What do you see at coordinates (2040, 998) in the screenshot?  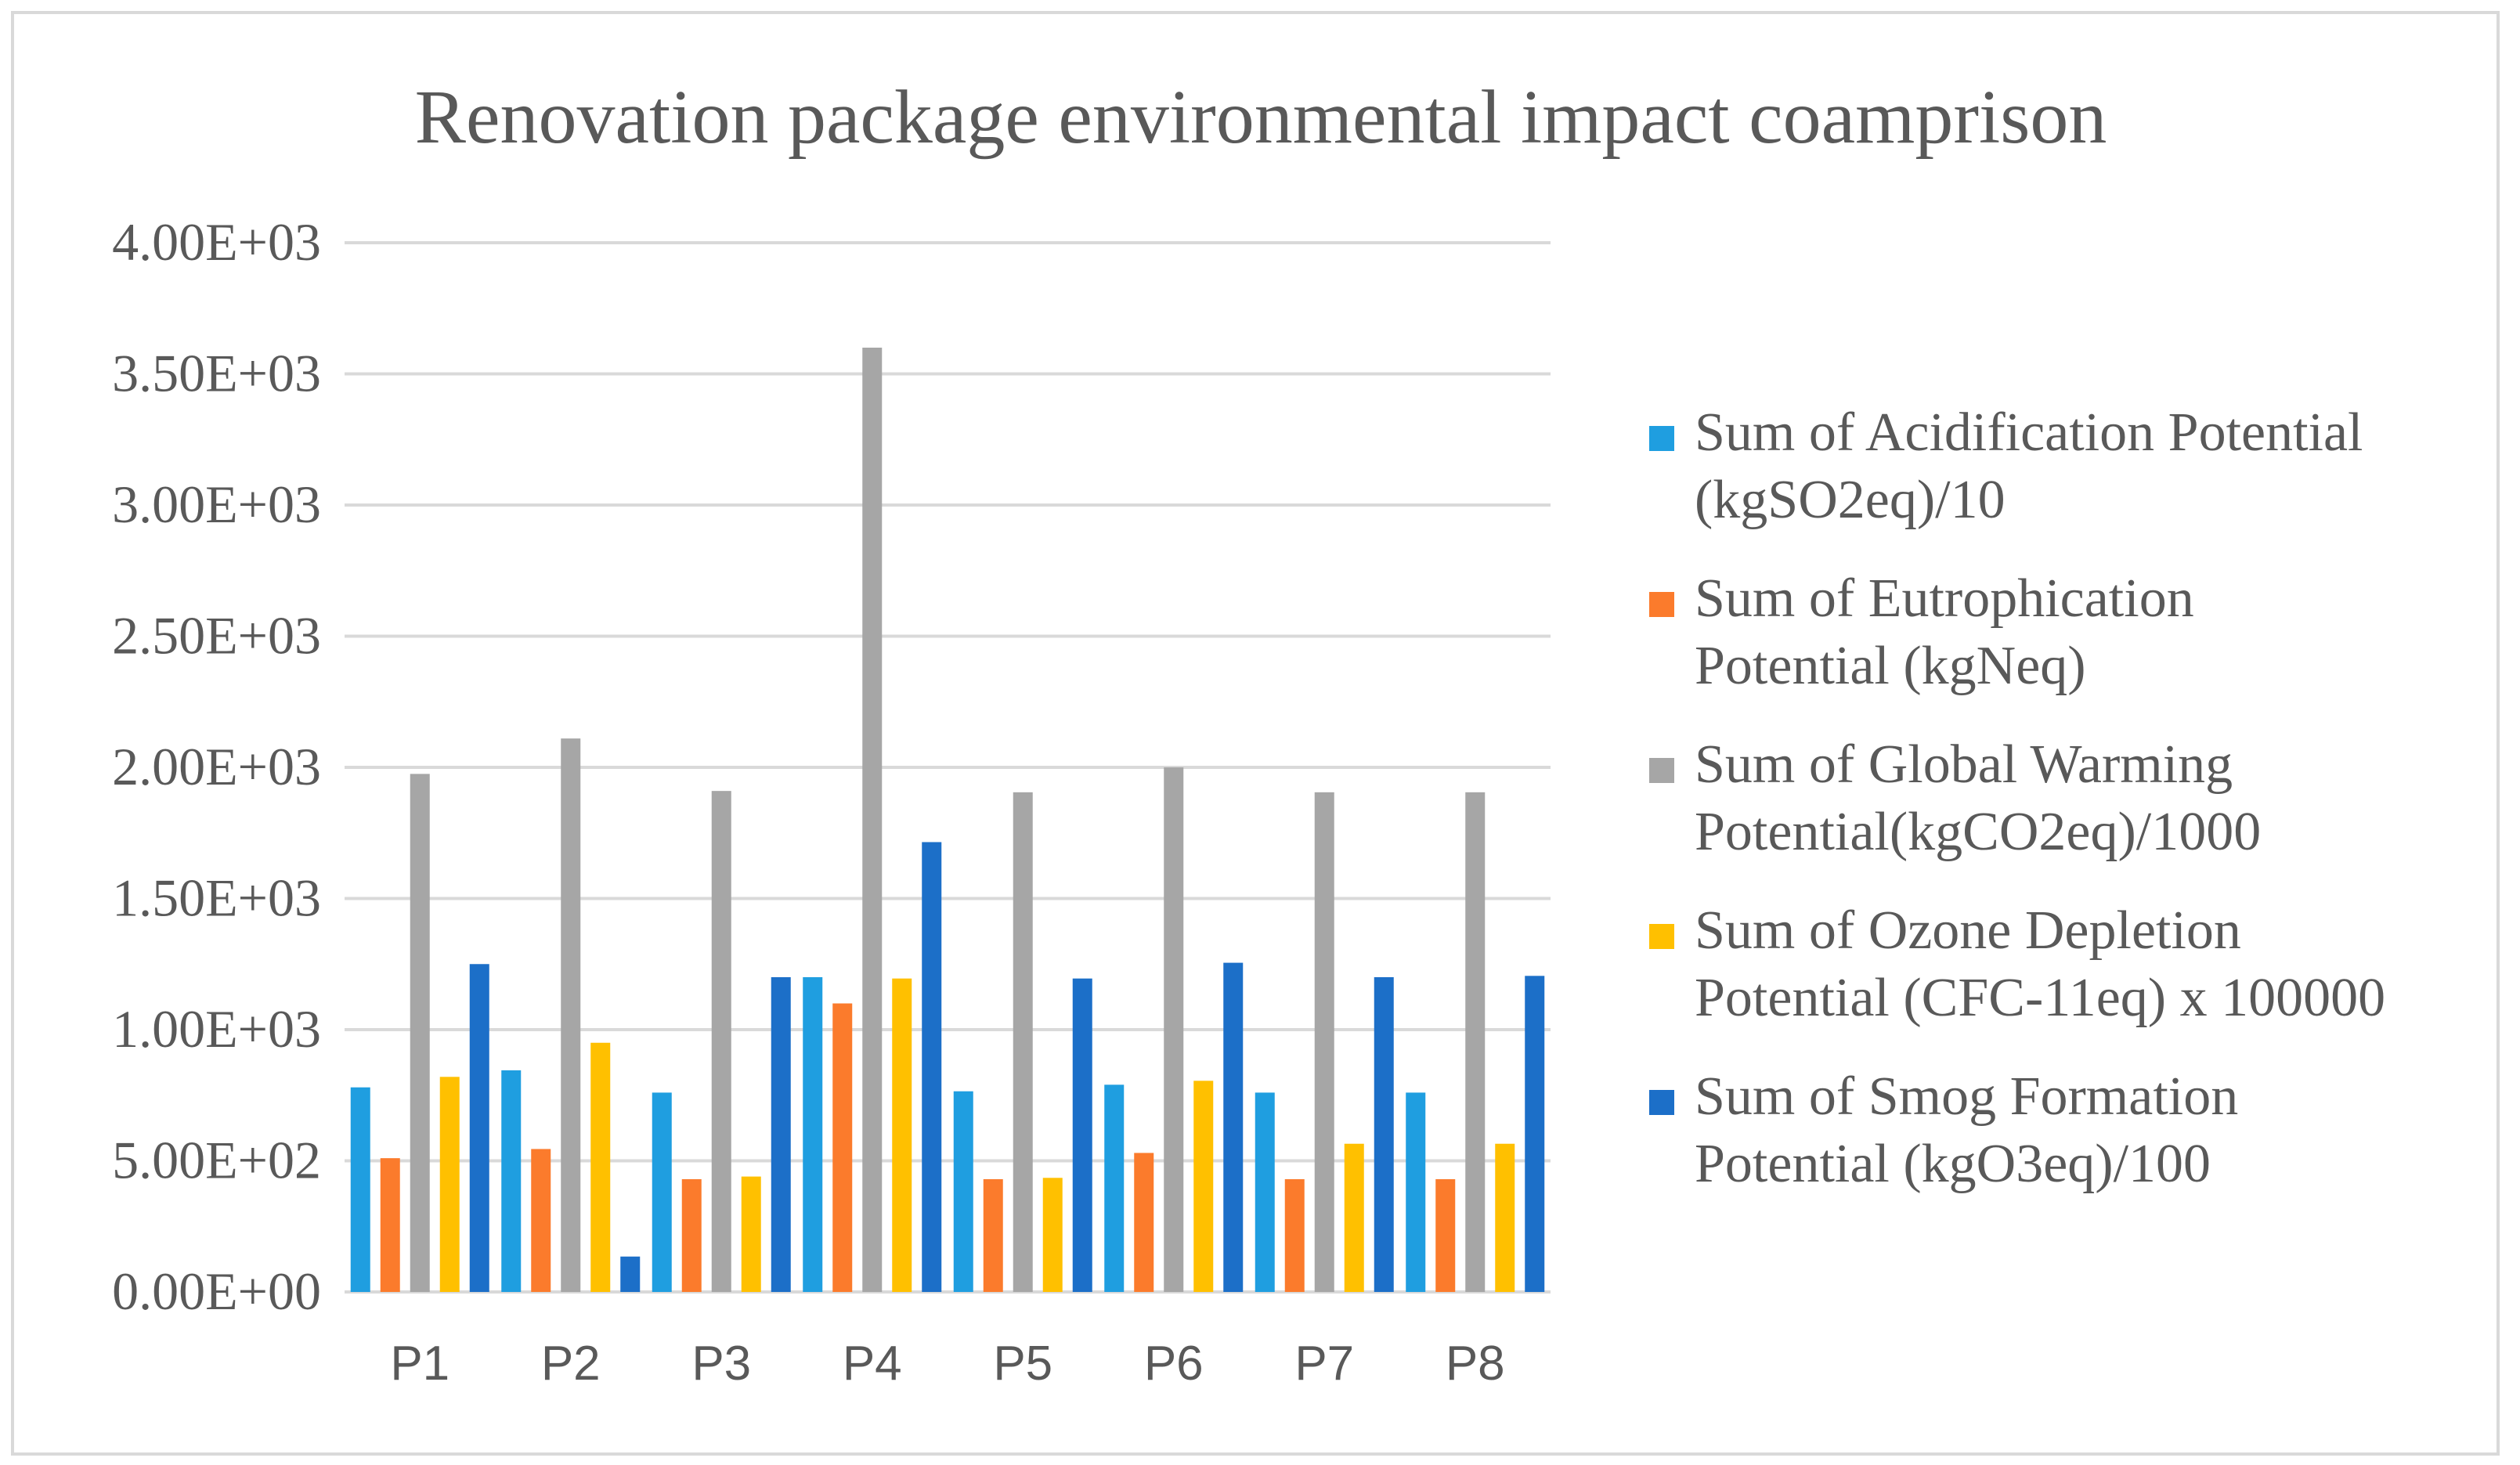 I see `legend-label-line: Potential (CFC-11eq) x 100000` at bounding box center [2040, 998].